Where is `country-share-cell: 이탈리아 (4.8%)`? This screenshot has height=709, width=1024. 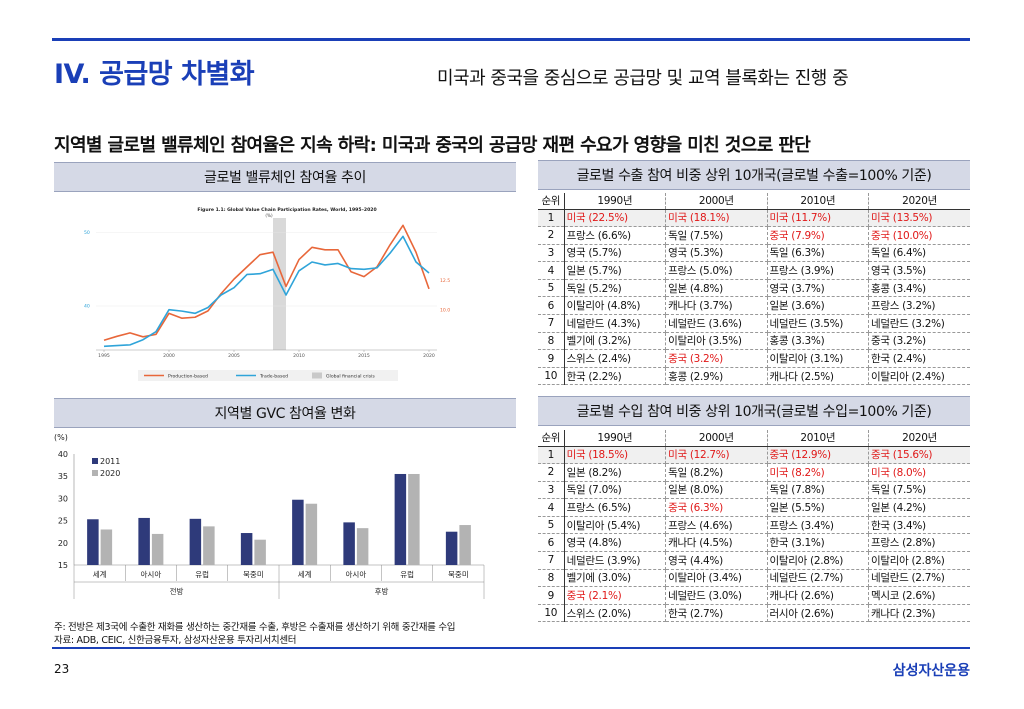 country-share-cell: 이탈리아 (4.8%) is located at coordinates (615, 306).